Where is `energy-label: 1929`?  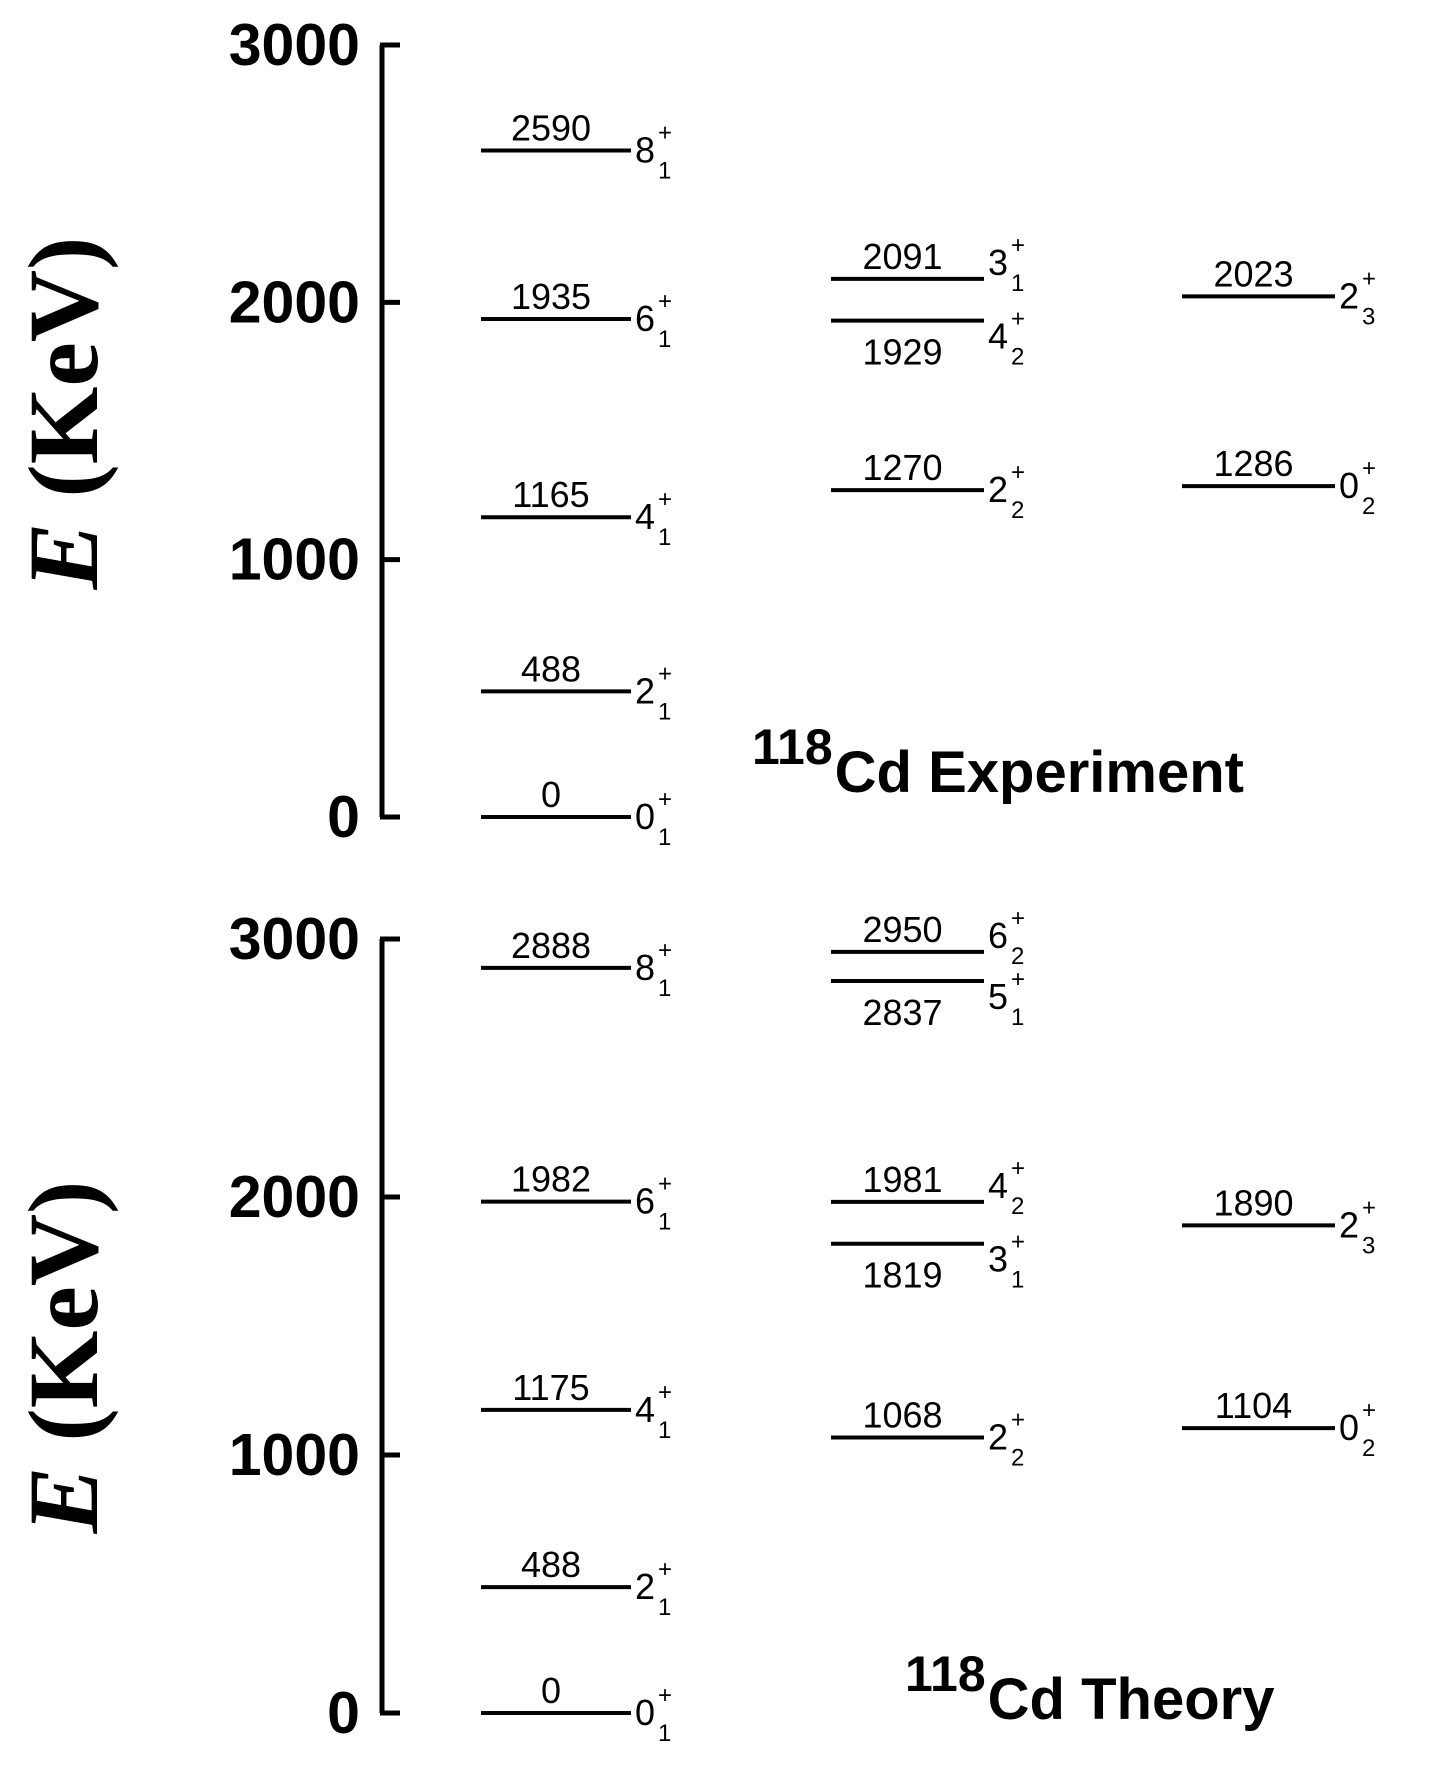 energy-label: 1929 is located at coordinates (902, 352).